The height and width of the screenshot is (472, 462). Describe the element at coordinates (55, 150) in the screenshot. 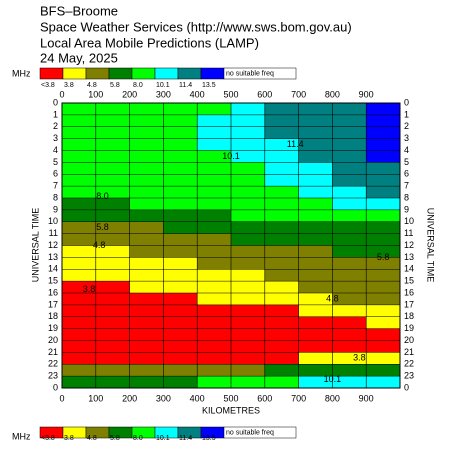

I see `y-tick-label: 4` at that location.